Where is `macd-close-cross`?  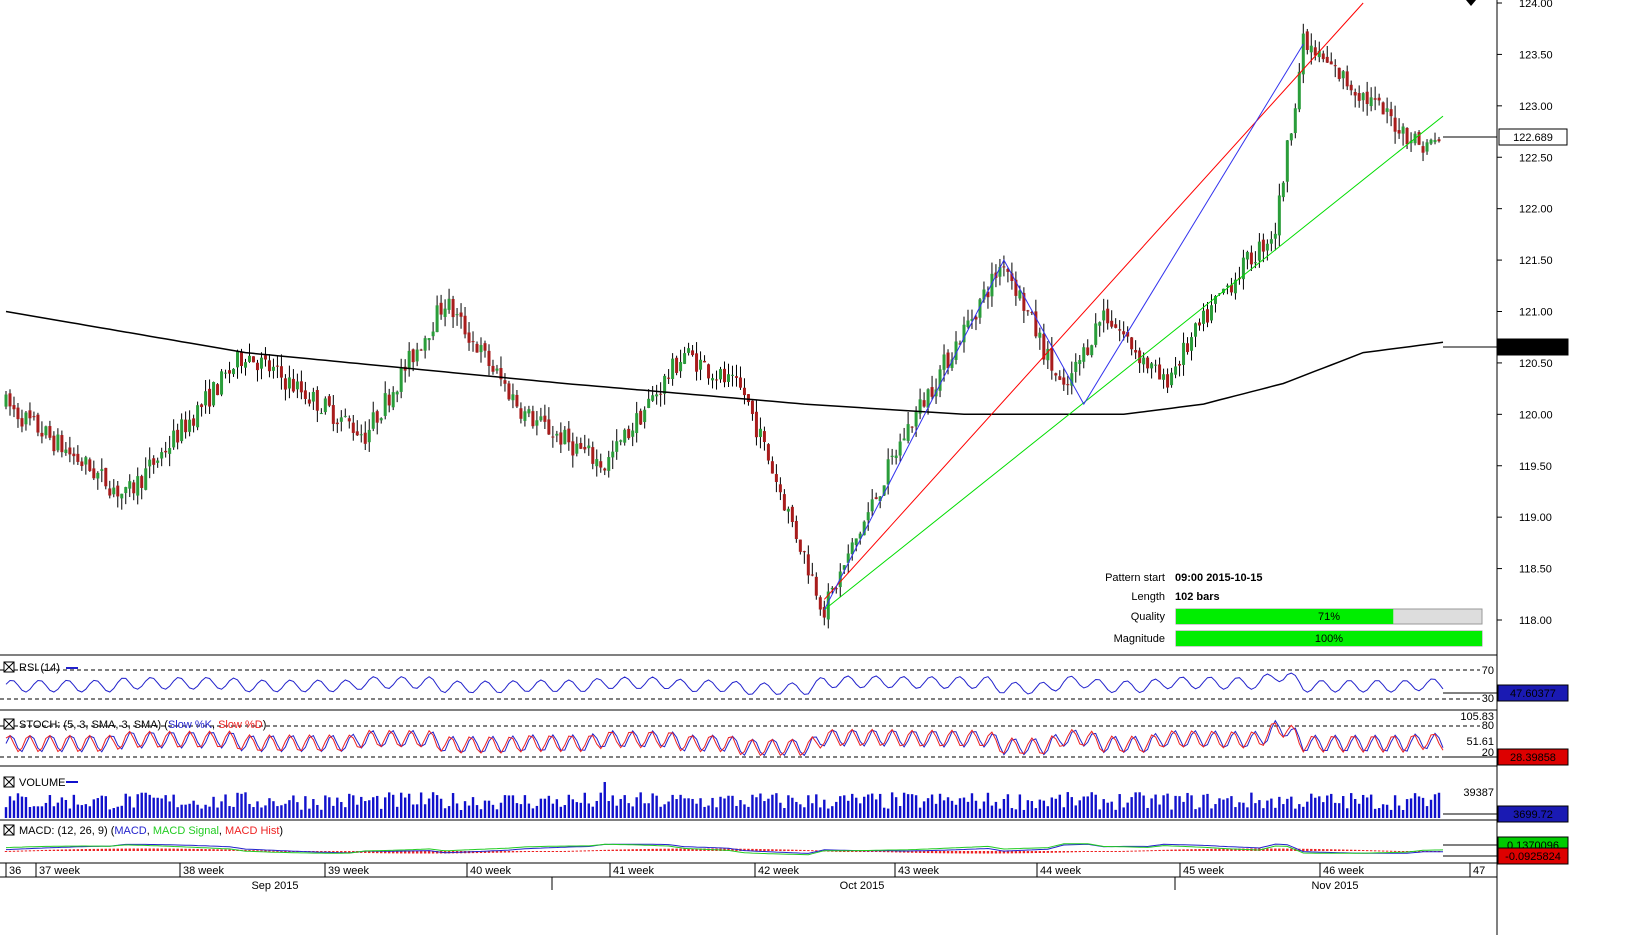 macd-close-cross is located at coordinates (9, 830).